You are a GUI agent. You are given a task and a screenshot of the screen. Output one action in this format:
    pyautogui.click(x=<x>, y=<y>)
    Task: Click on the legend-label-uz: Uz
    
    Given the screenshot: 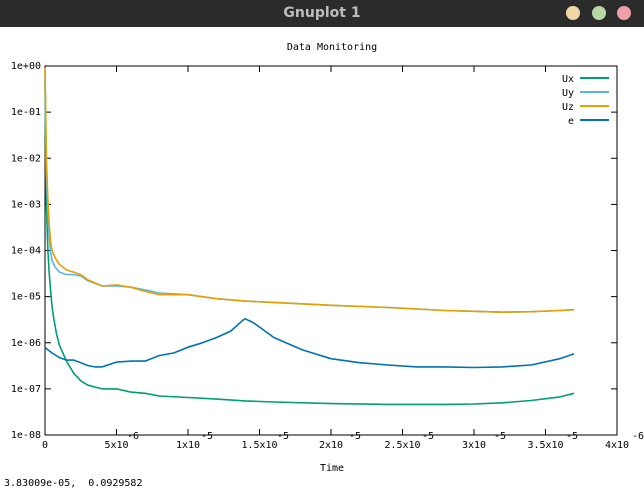 What is the action you would take?
    pyautogui.click(x=568, y=107)
    